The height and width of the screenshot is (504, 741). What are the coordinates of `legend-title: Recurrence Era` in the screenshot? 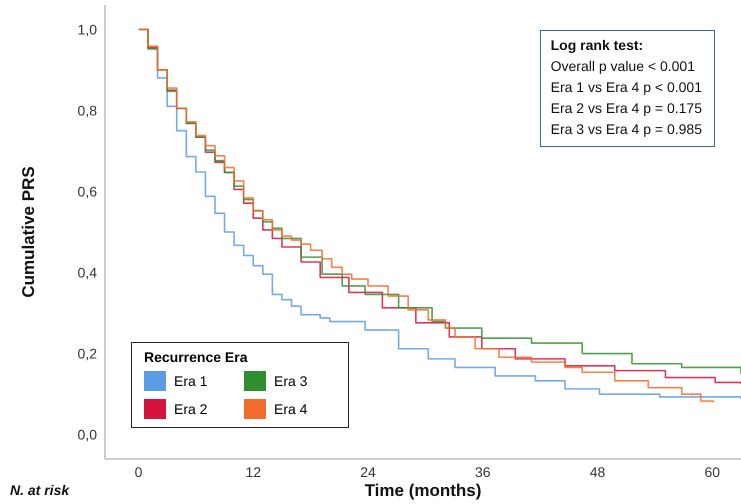 It's located at (196, 357).